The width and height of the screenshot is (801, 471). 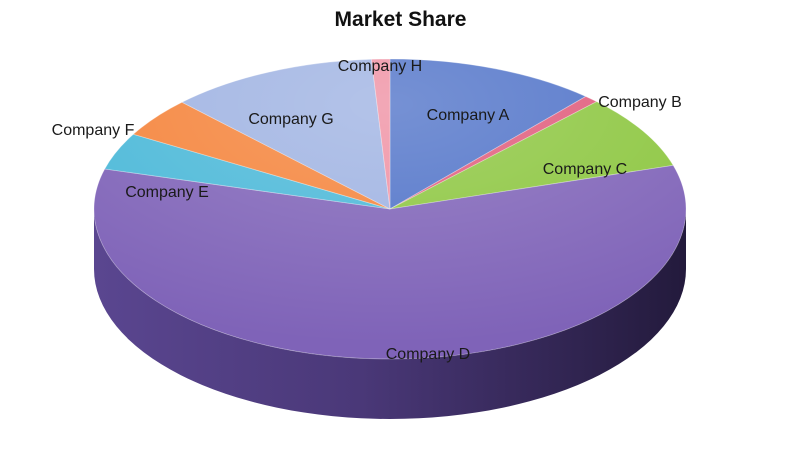 What do you see at coordinates (400, 19) in the screenshot?
I see `chart-title: Market Share` at bounding box center [400, 19].